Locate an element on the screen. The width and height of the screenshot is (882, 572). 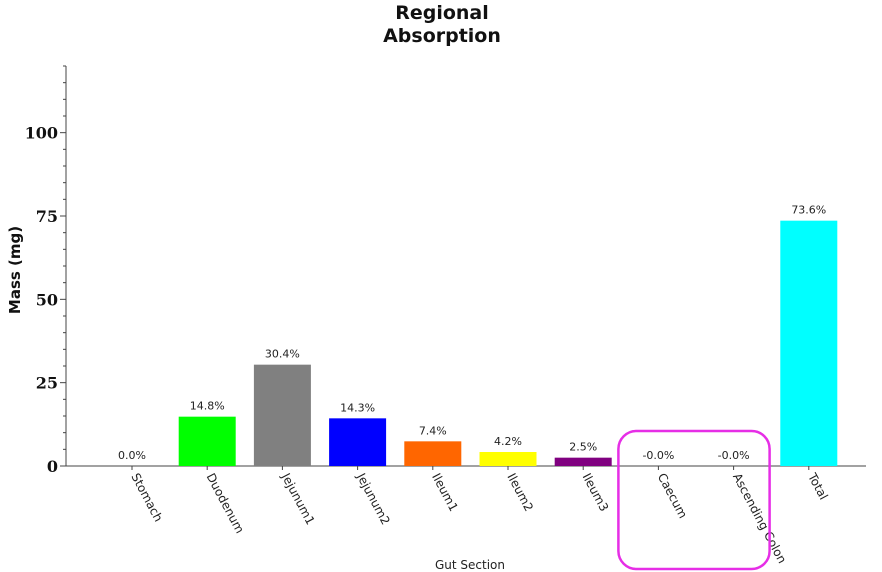
annotations is located at coordinates (694, 500).